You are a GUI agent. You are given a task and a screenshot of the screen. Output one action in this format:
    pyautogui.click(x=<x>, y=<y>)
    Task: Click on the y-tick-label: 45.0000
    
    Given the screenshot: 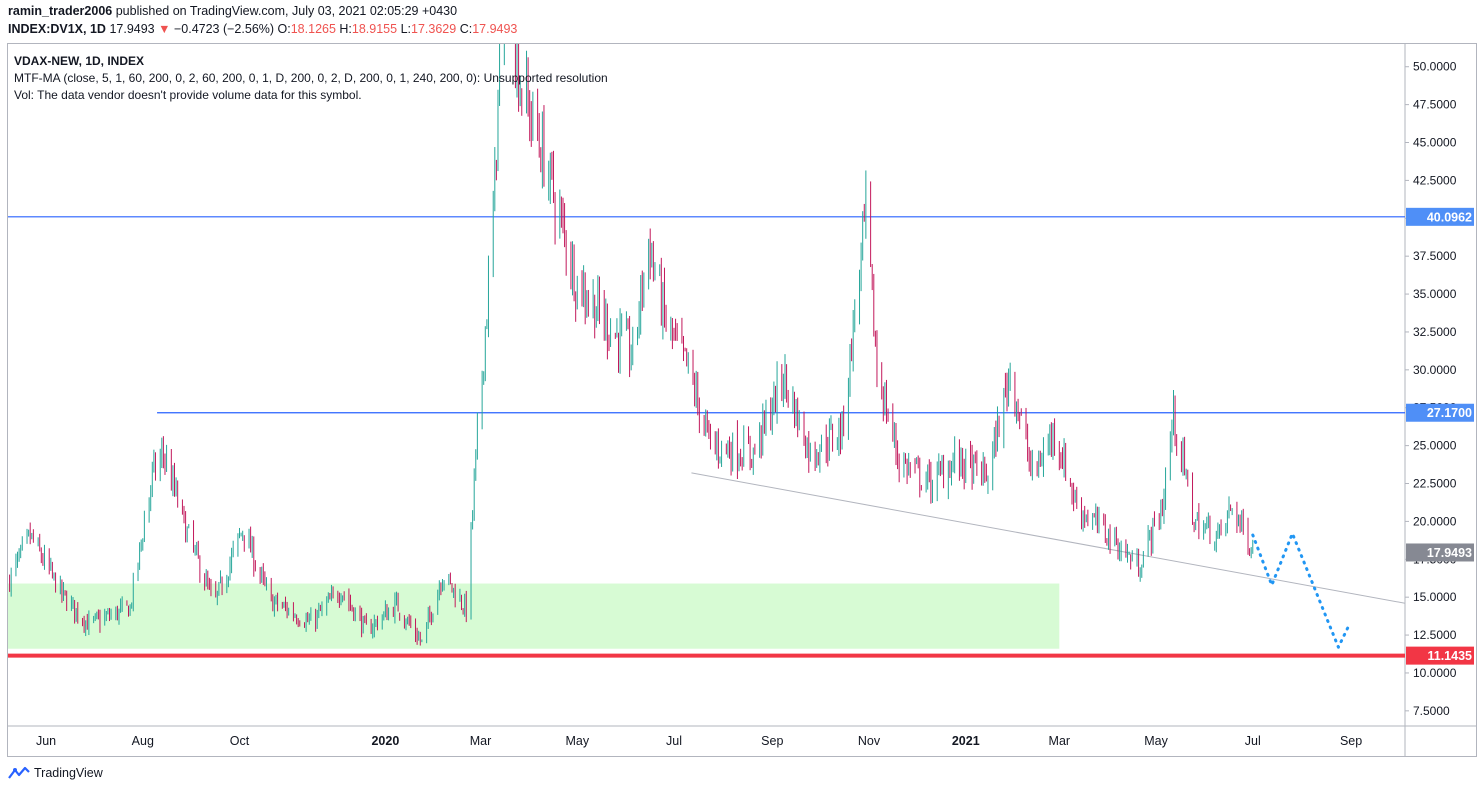 What is the action you would take?
    pyautogui.click(x=1435, y=143)
    